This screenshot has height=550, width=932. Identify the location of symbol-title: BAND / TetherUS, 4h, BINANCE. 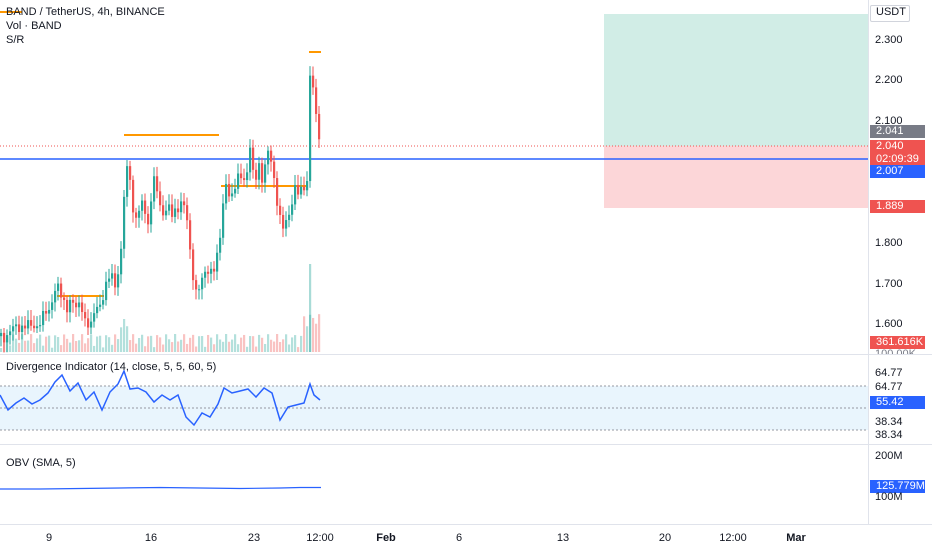
(85, 12).